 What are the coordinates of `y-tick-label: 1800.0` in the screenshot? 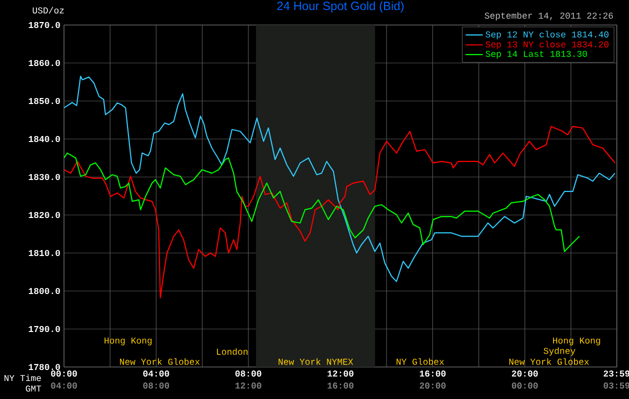 It's located at (44, 291).